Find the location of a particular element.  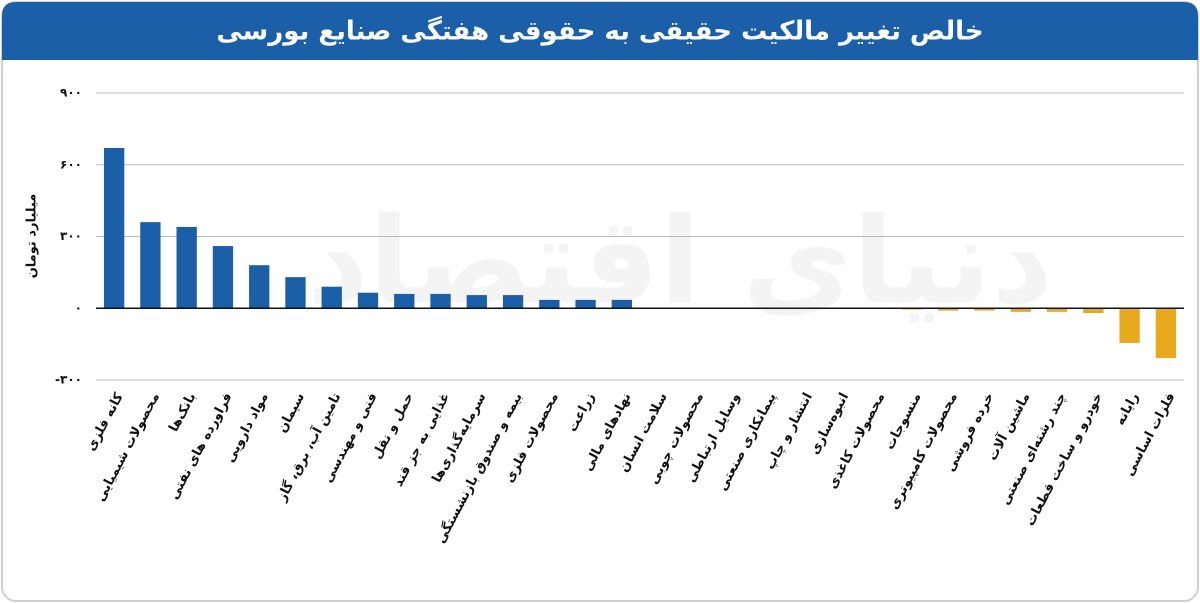

title-banner is located at coordinates (600, 31).